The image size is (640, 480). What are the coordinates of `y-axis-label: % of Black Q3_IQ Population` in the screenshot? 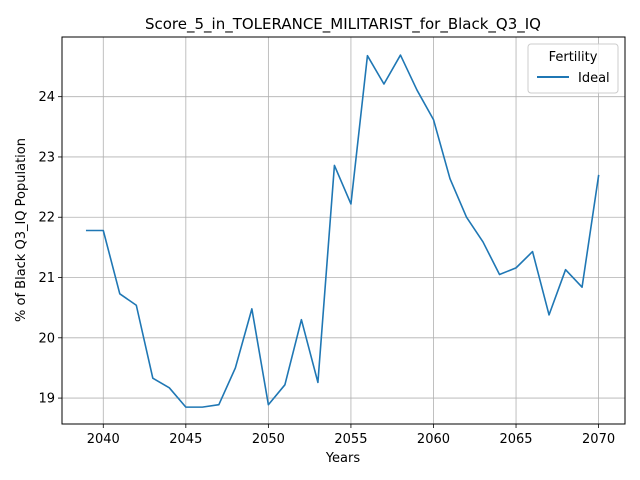 It's located at (21, 230).